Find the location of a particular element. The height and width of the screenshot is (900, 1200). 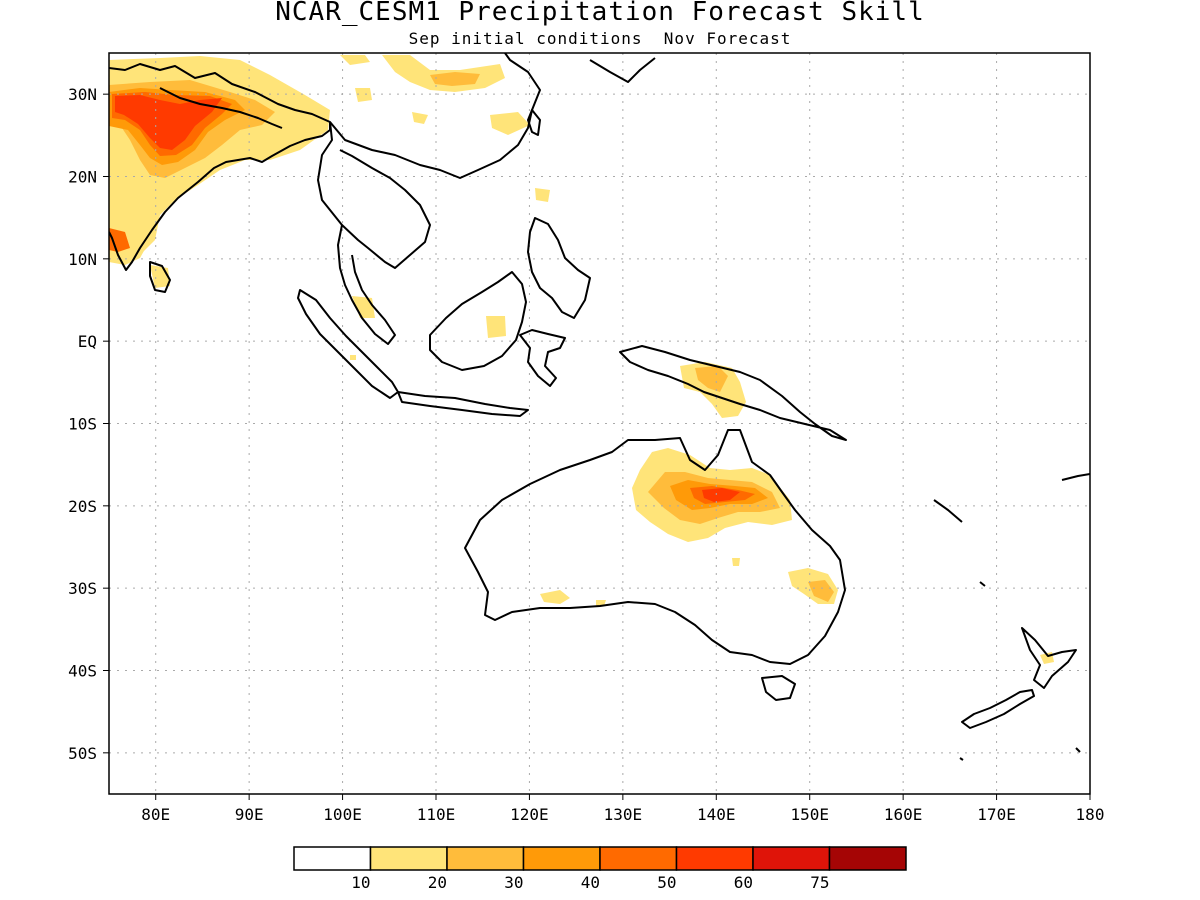

colorbar-label-10: 10 is located at coordinates (360, 882).